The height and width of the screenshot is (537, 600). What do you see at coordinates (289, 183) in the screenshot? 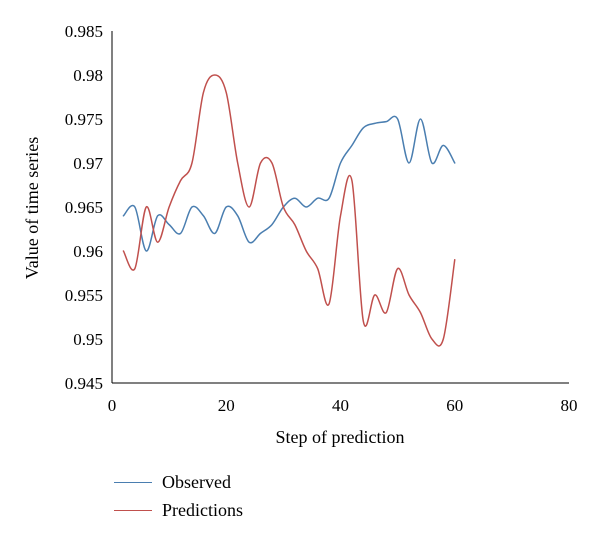
I see `series-line-observed` at bounding box center [289, 183].